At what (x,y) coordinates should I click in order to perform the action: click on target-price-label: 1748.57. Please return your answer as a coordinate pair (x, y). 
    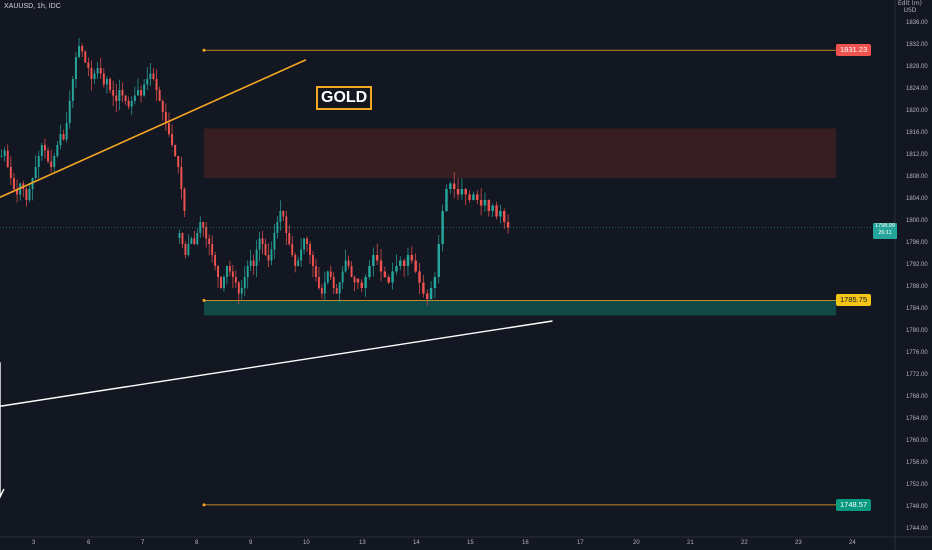
    Looking at the image, I should click on (854, 504).